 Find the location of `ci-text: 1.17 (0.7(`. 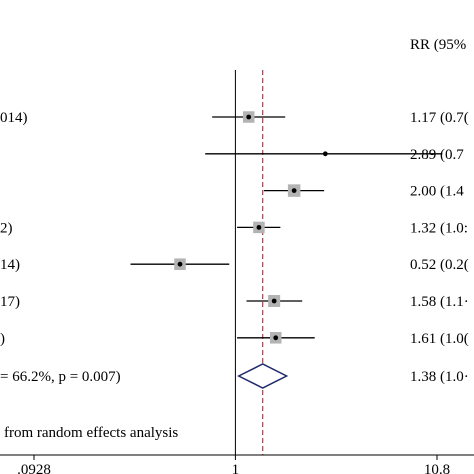

ci-text: 1.17 (0.7( is located at coordinates (439, 118).